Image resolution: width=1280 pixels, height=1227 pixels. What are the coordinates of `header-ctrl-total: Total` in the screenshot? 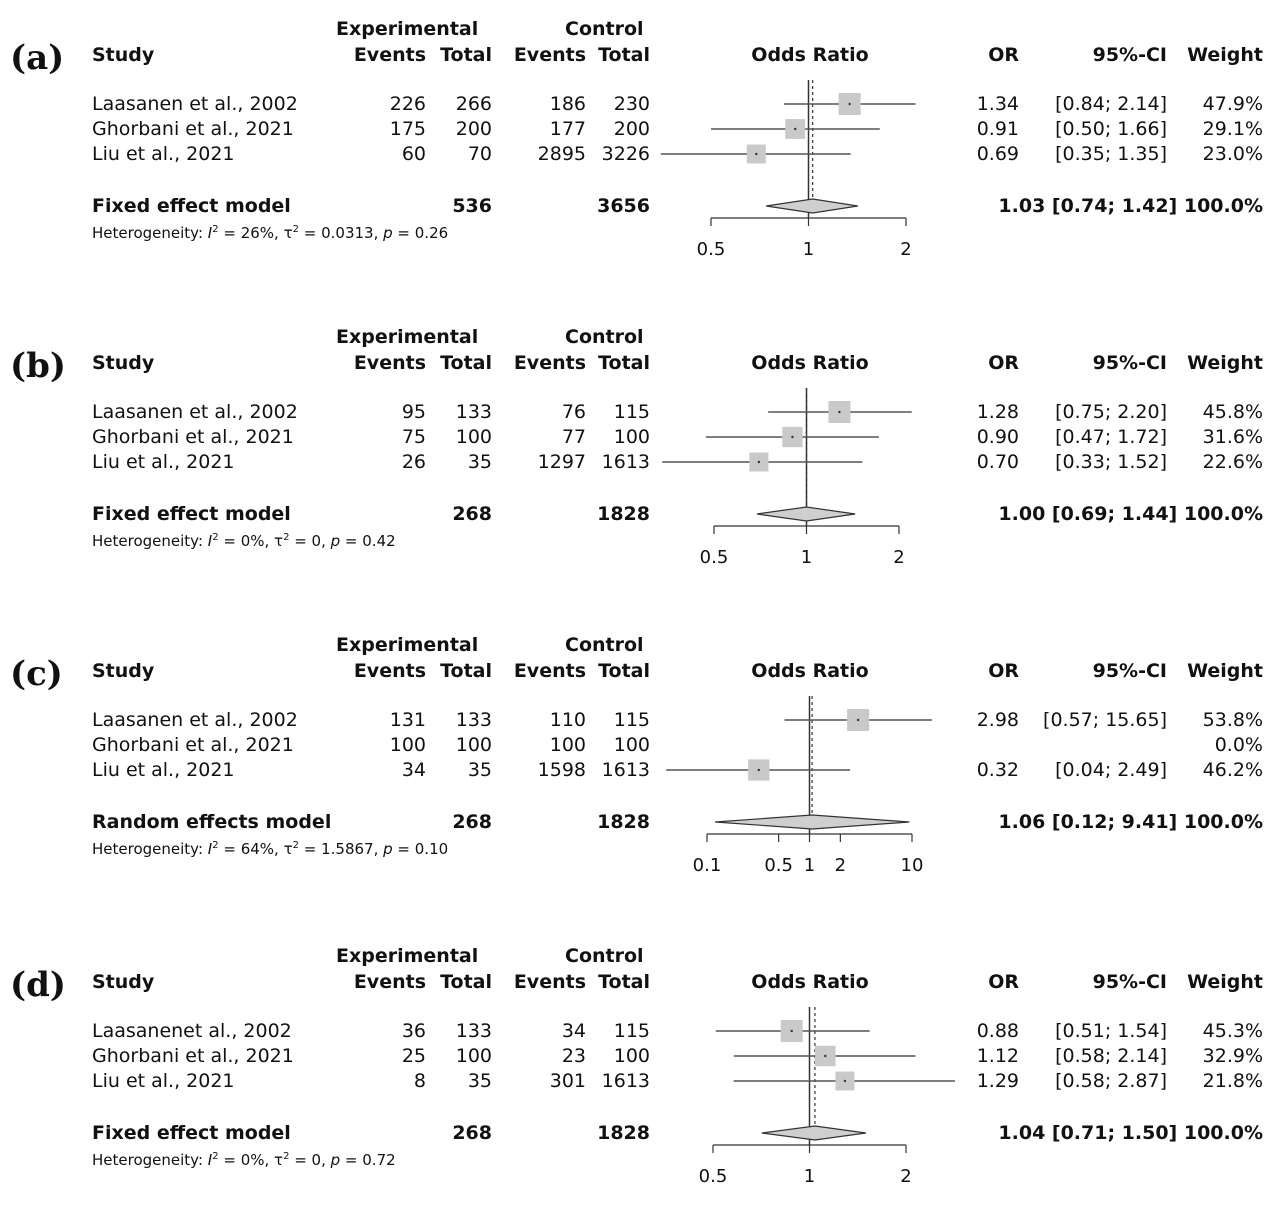 It's located at (624, 363).